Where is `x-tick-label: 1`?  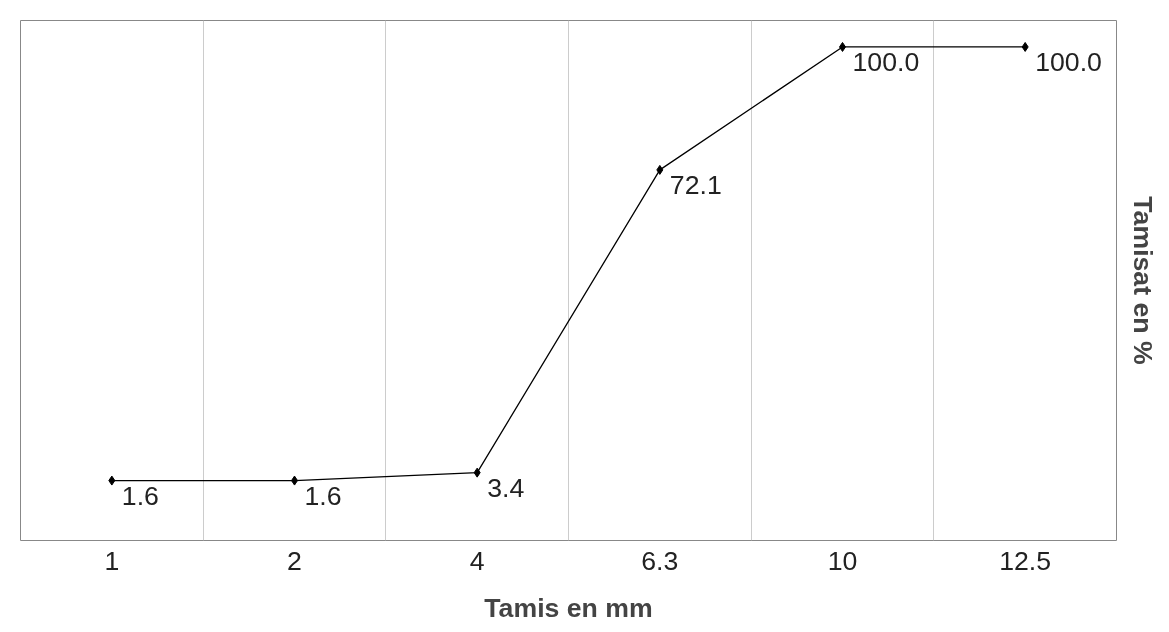
x-tick-label: 1 is located at coordinates (112, 560).